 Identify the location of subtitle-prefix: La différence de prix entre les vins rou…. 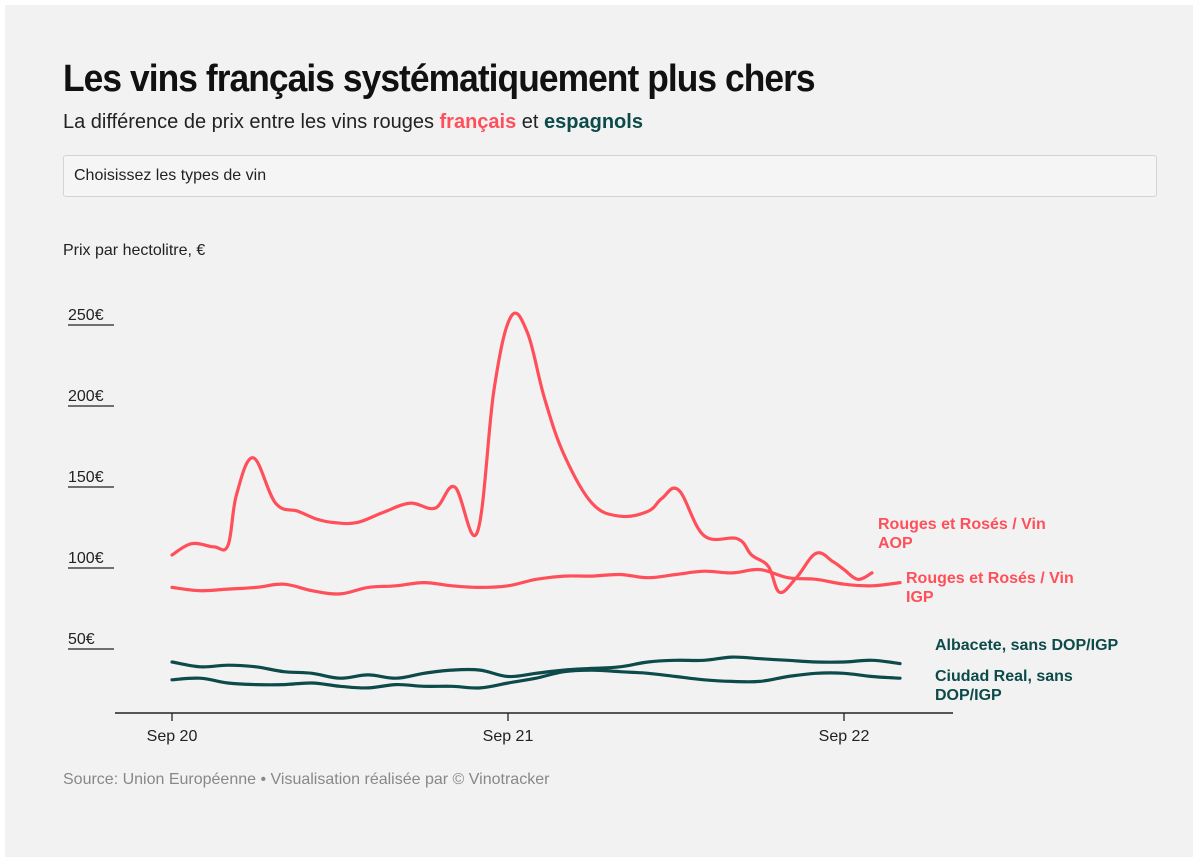
(251, 122).